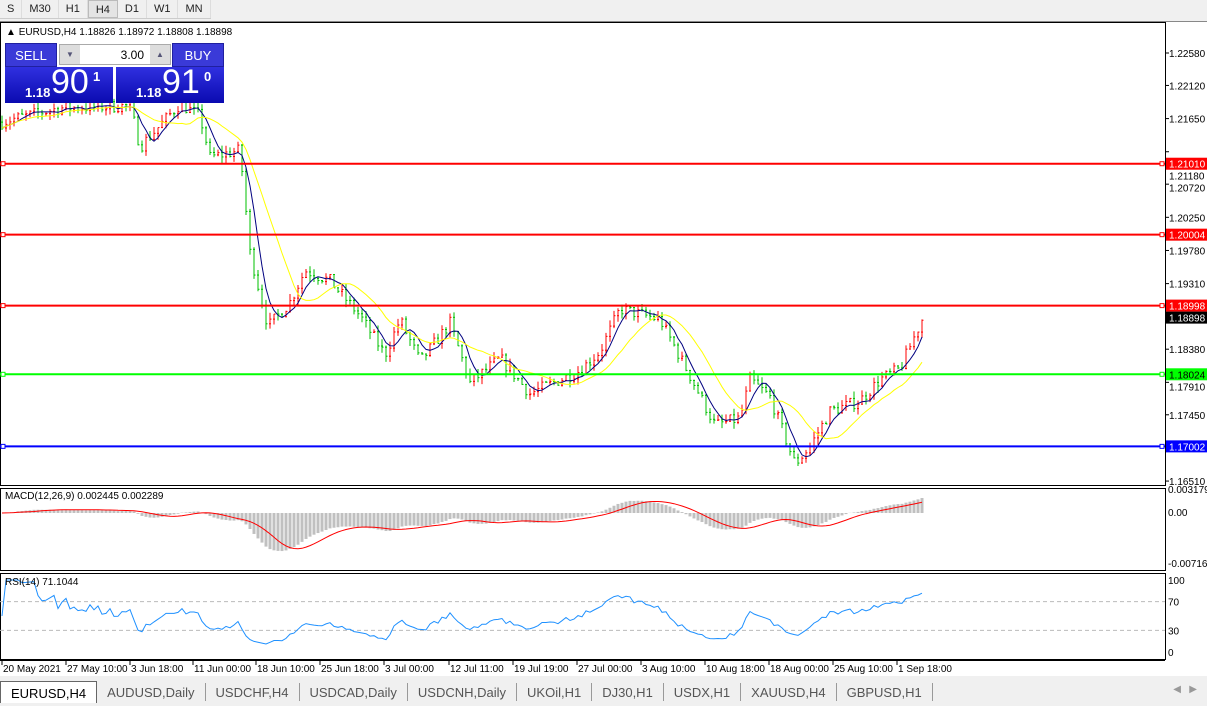  Describe the element at coordinates (1187, 120) in the screenshot. I see `price-axis-label: 1.21650` at that location.